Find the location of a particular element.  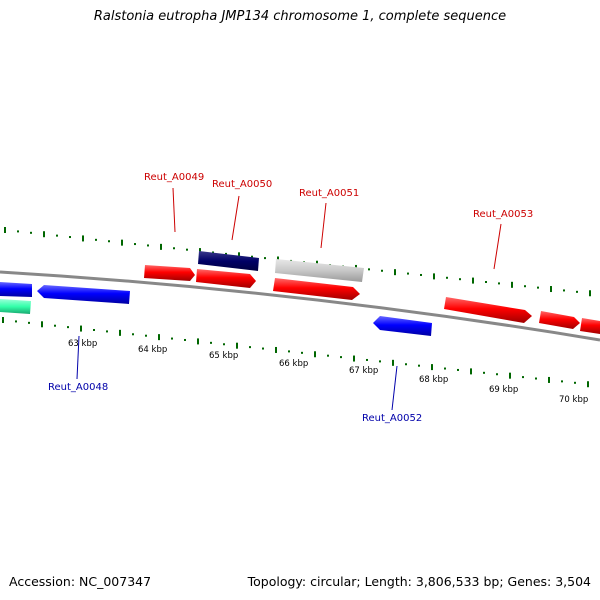

gene-forward-a is located at coordinates (559, 320).